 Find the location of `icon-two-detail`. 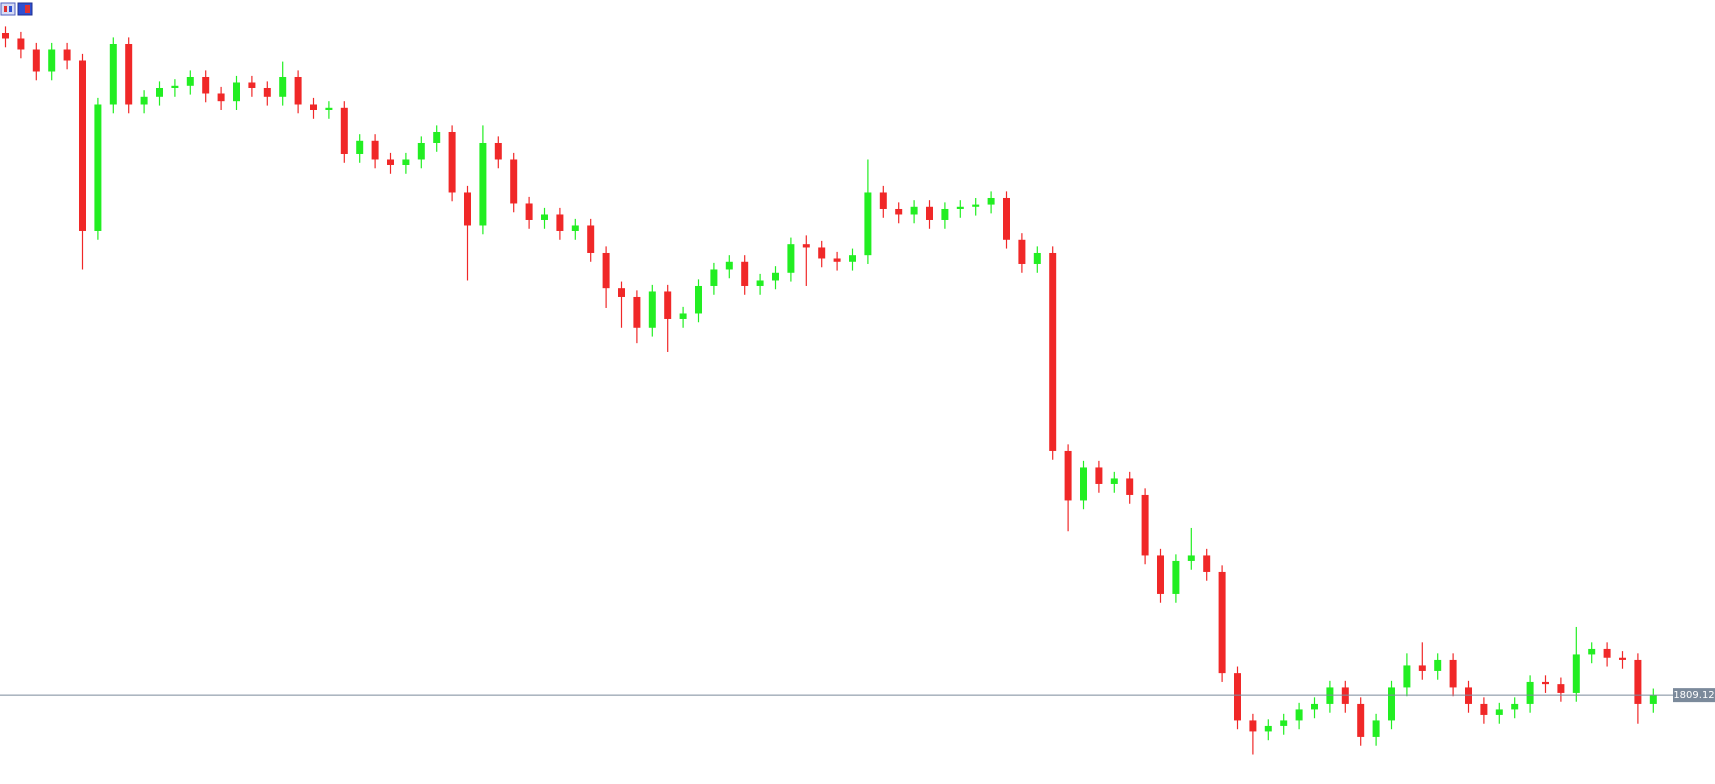

icon-two-detail is located at coordinates (27, 9).